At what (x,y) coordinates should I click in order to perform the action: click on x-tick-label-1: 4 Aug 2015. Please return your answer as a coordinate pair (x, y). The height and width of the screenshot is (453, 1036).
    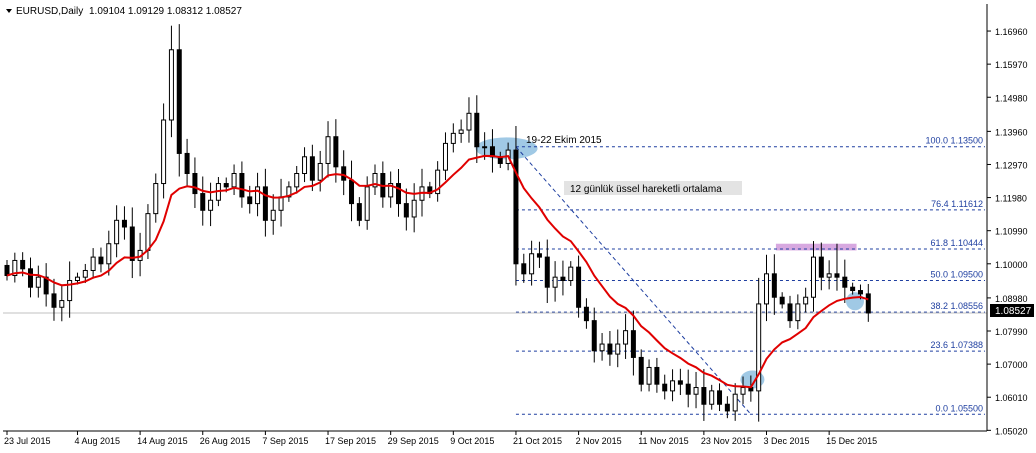
    Looking at the image, I should click on (97, 441).